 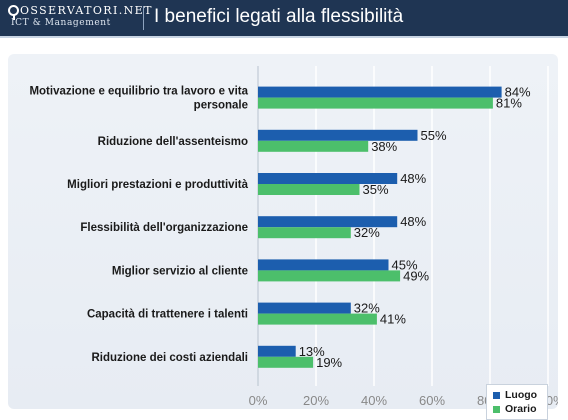 I want to click on legend-label-orario: Orario, so click(x=521, y=409).